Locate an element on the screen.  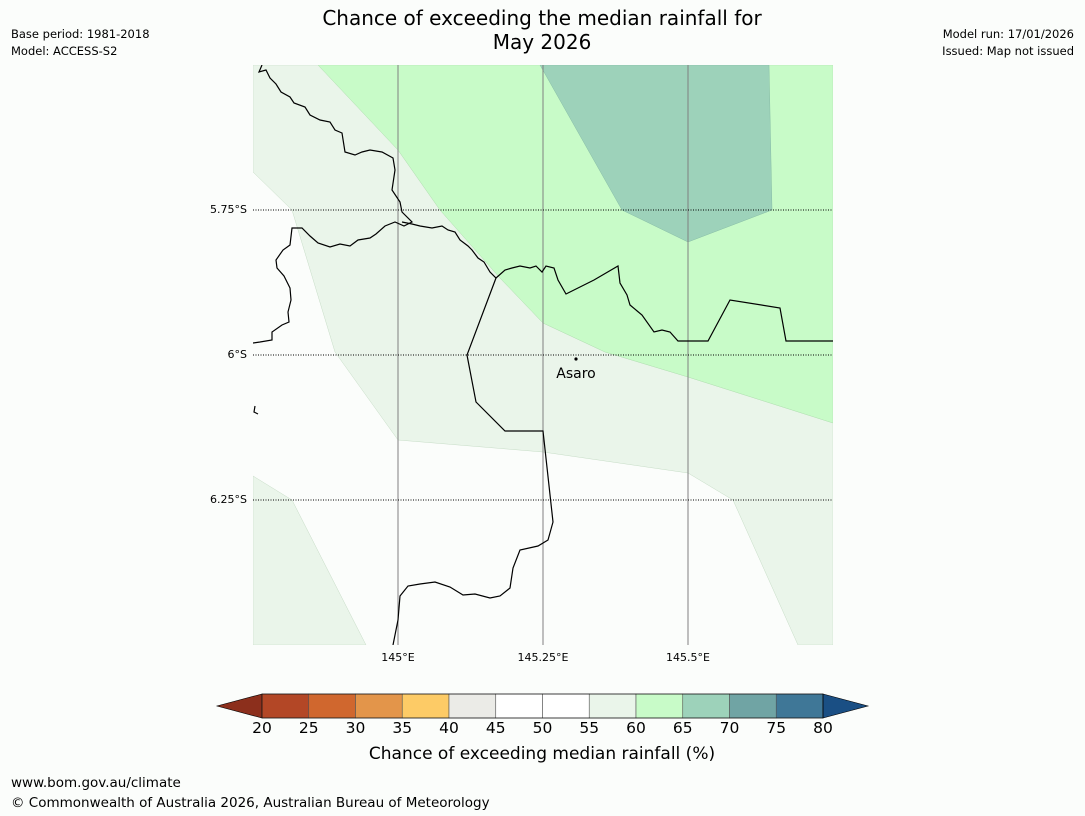
boundary-north is located at coordinates (333, 204).